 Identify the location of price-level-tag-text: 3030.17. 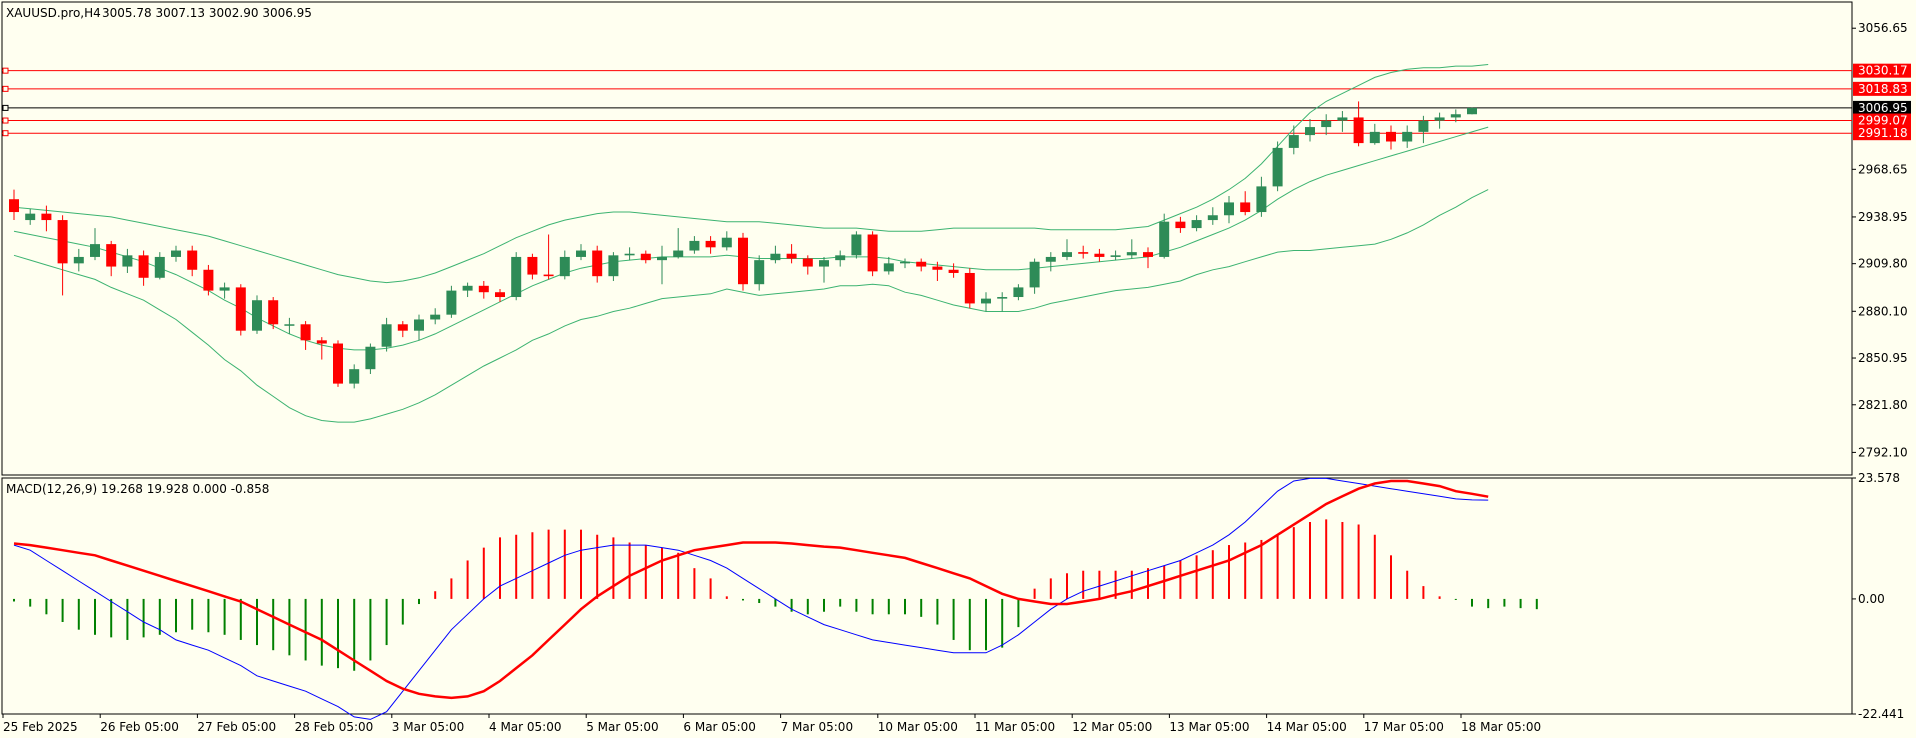
(1883, 71).